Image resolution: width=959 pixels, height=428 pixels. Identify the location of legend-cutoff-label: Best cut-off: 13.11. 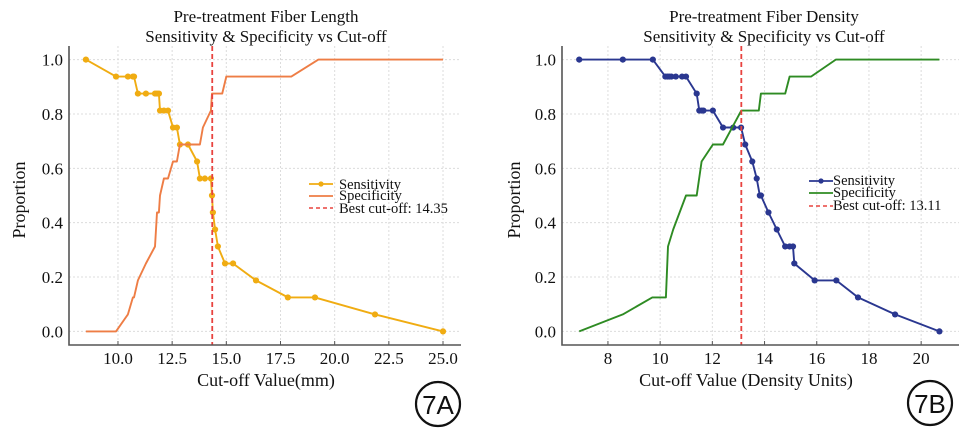
(887, 206).